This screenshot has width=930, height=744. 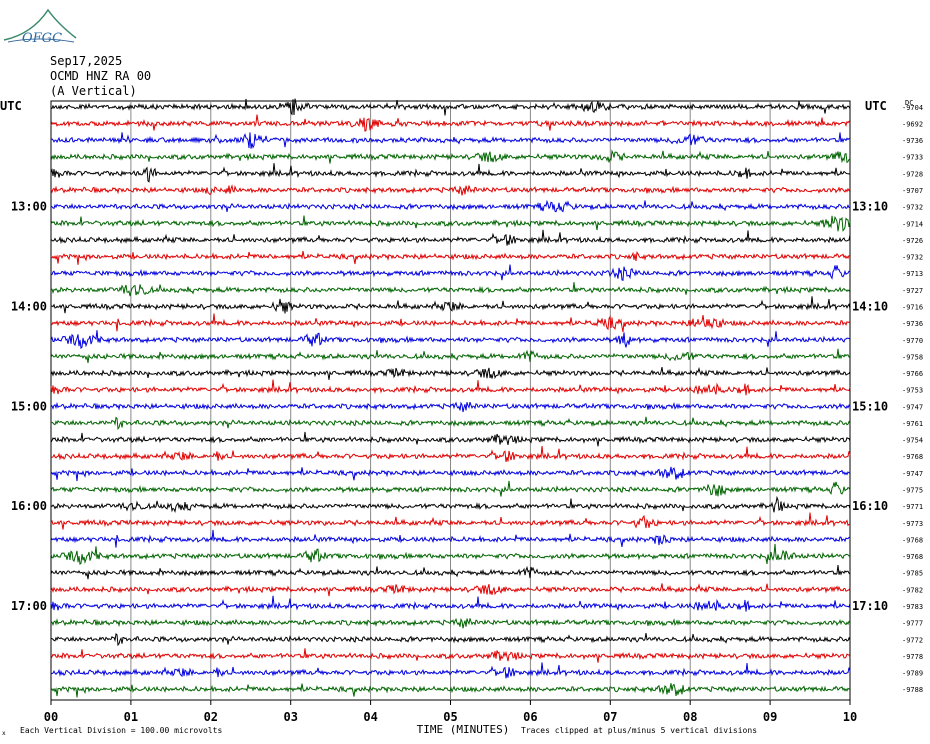 What do you see at coordinates (912, 124) in the screenshot?
I see `dc-offset-label: -9692` at bounding box center [912, 124].